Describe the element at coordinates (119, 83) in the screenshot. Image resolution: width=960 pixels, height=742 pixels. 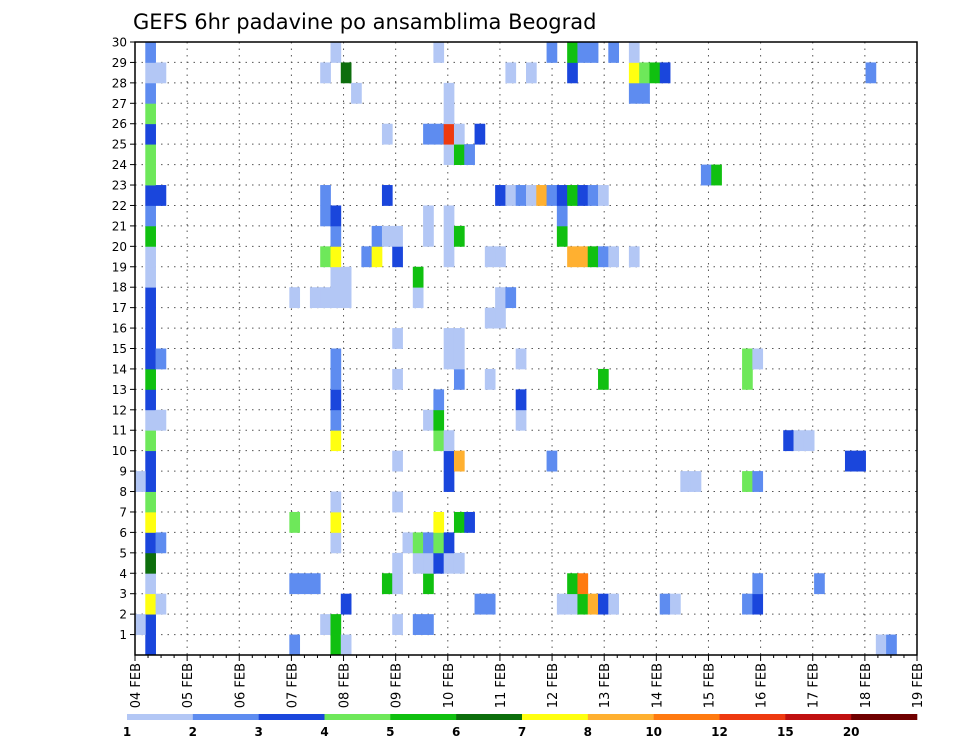
I see `y-tick-label: 28` at that location.